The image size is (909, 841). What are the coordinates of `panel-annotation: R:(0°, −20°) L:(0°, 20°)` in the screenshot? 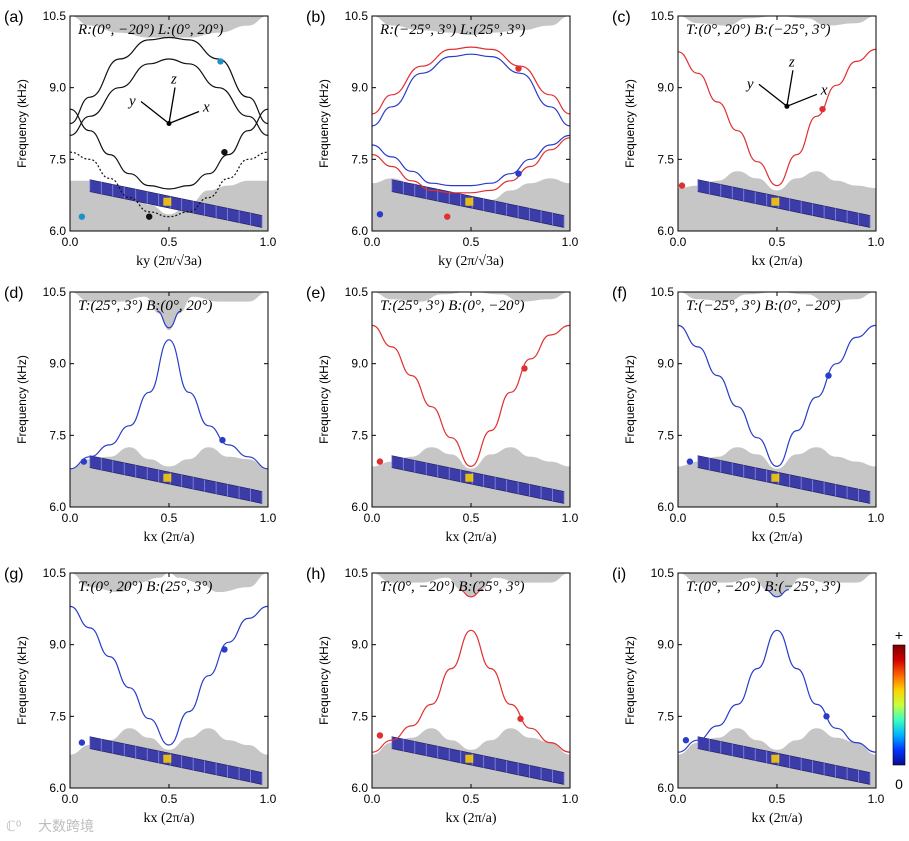 It's located at (150, 30).